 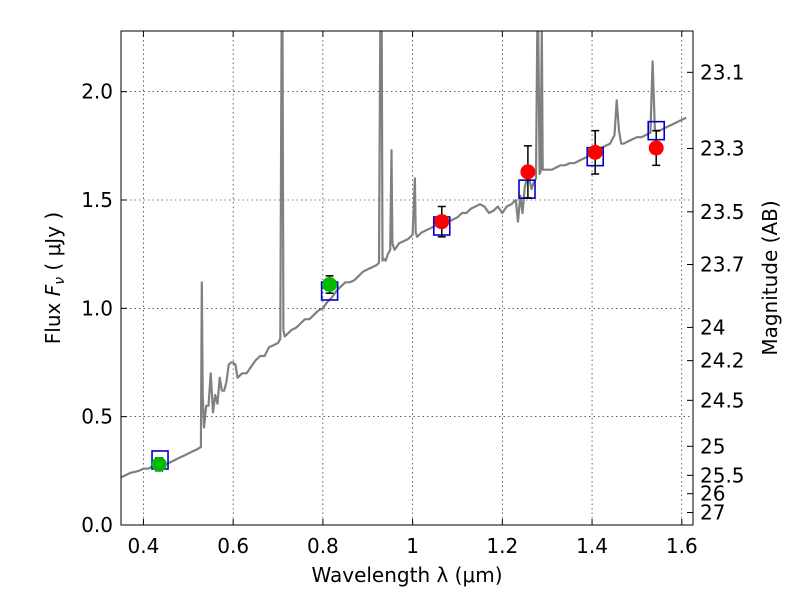 I want to click on x-tick-label: 1.6, so click(x=682, y=546).